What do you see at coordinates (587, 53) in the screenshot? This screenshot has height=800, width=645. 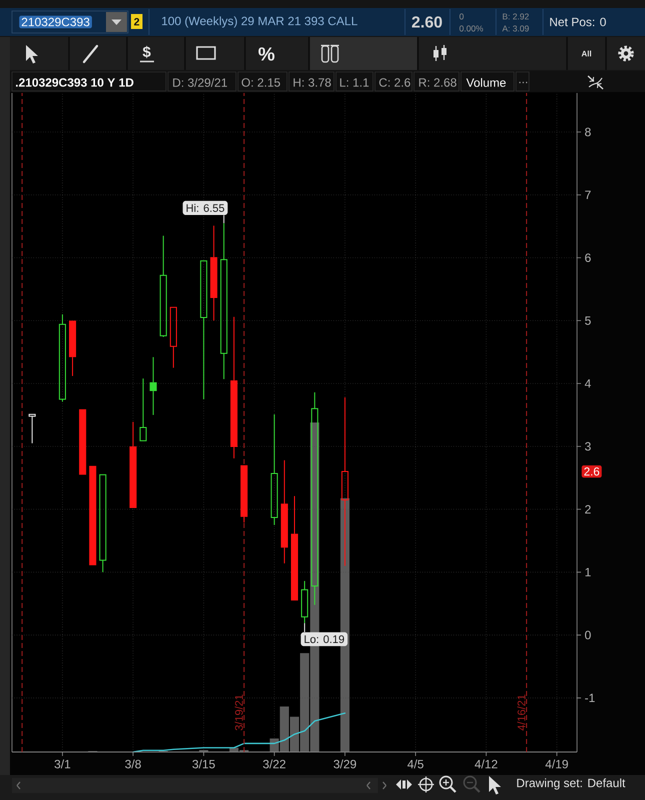 I see `text: All` at bounding box center [587, 53].